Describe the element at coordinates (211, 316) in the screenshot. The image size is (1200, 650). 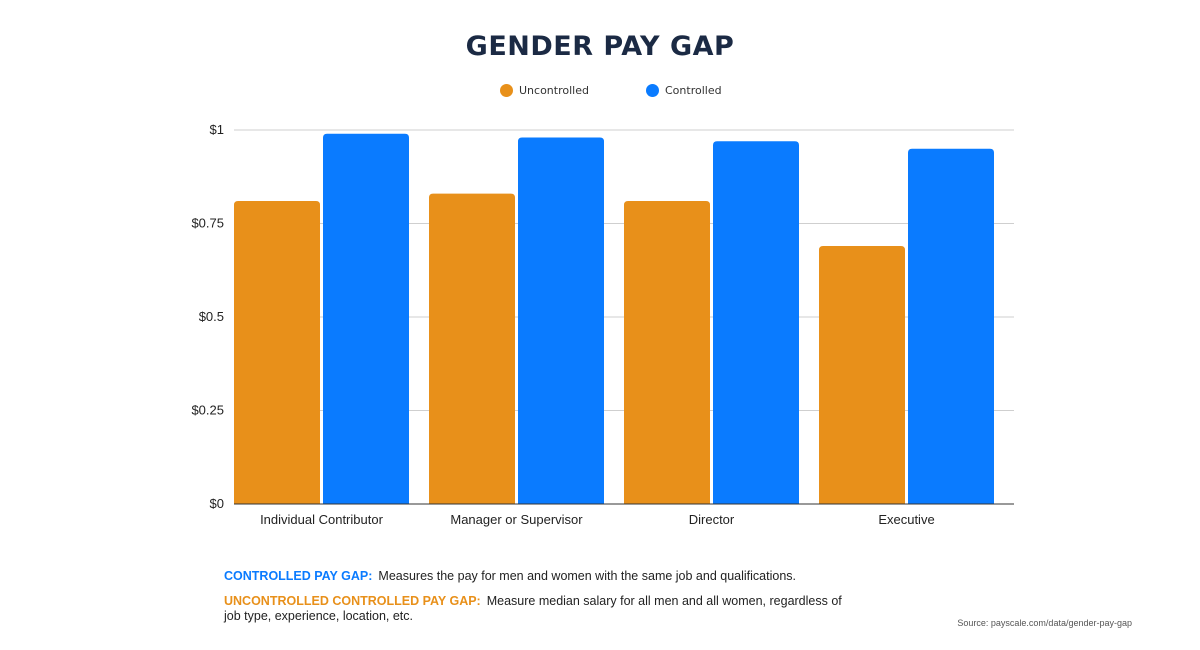
I see `y-tick-label: $0.5` at that location.